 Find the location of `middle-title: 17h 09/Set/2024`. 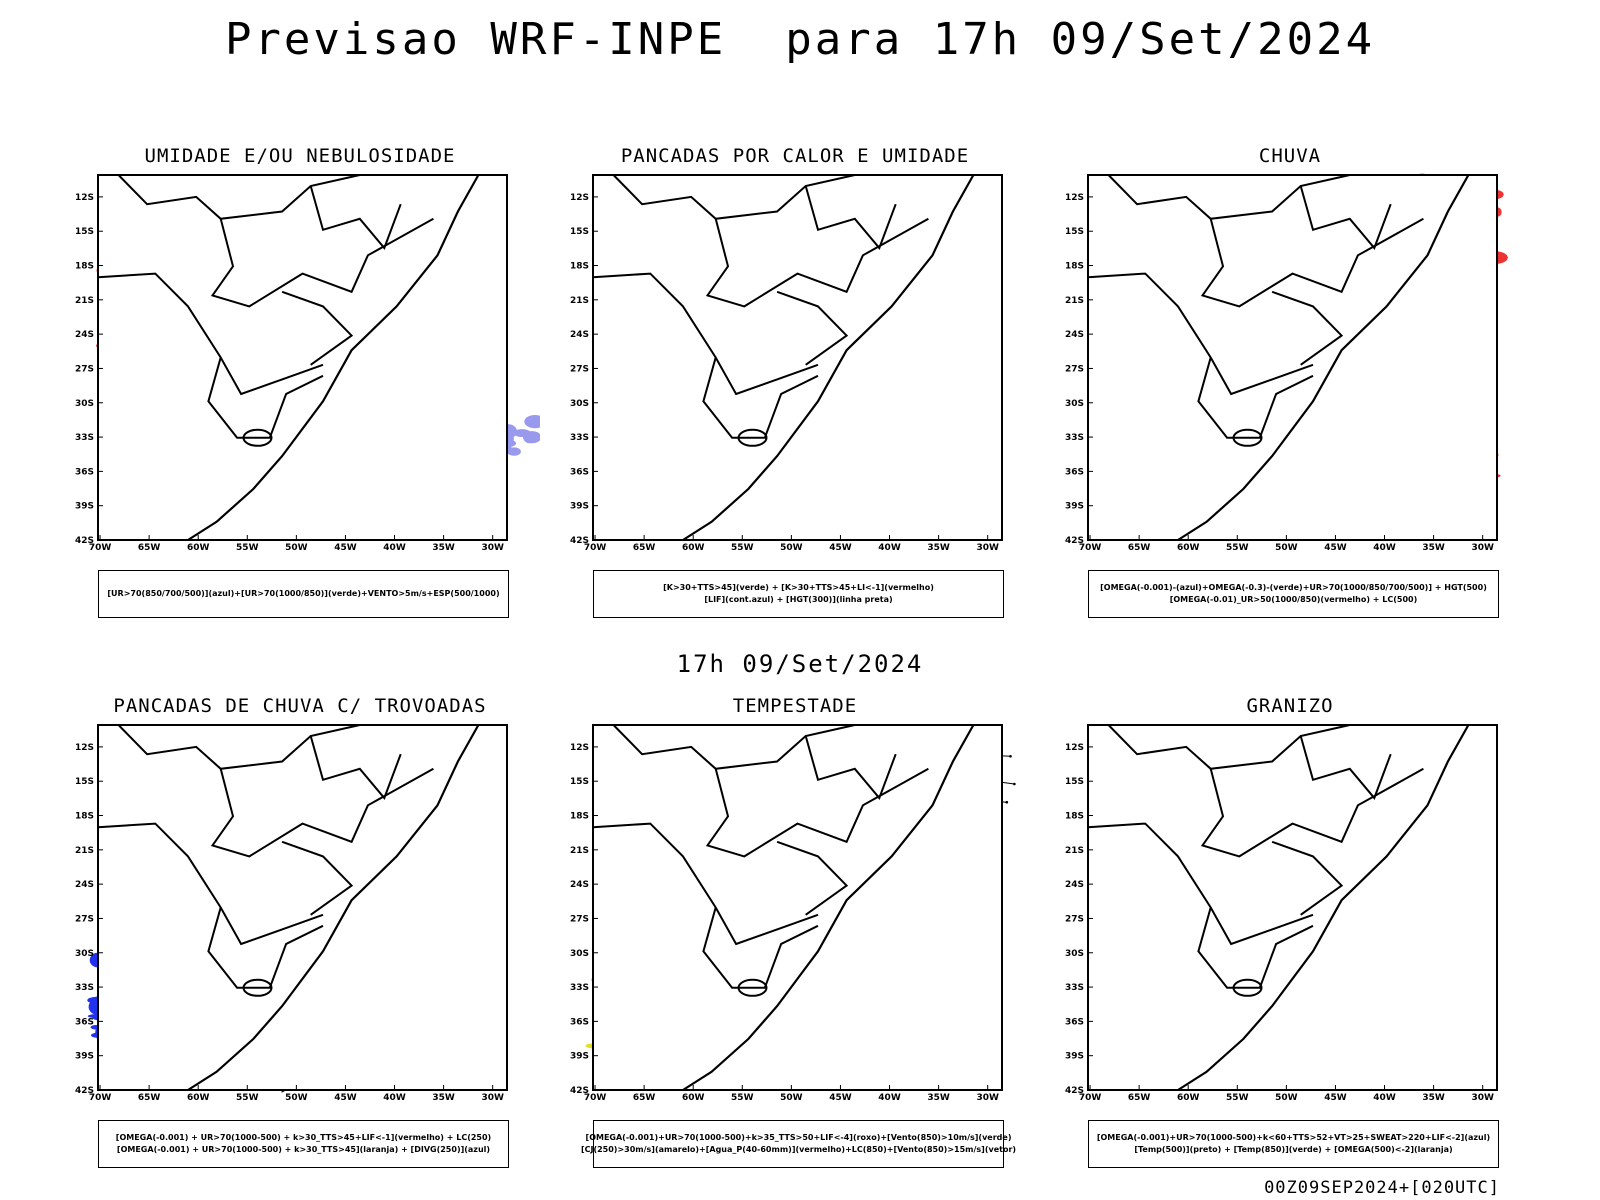

middle-title: 17h 09/Set/2024 is located at coordinates (800, 664).